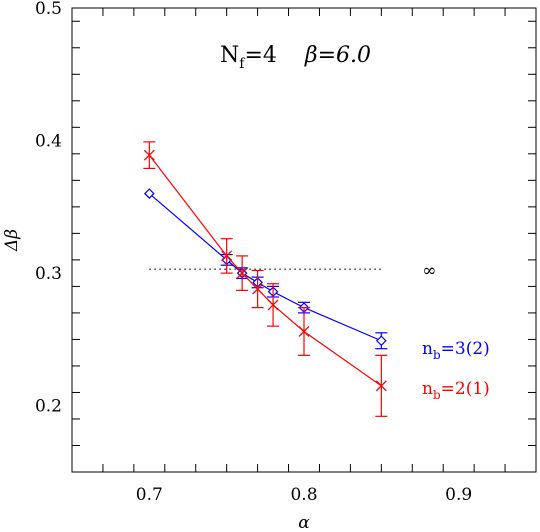 This screenshot has height=532, width=540. I want to click on x-axis-label: α, so click(304, 522).